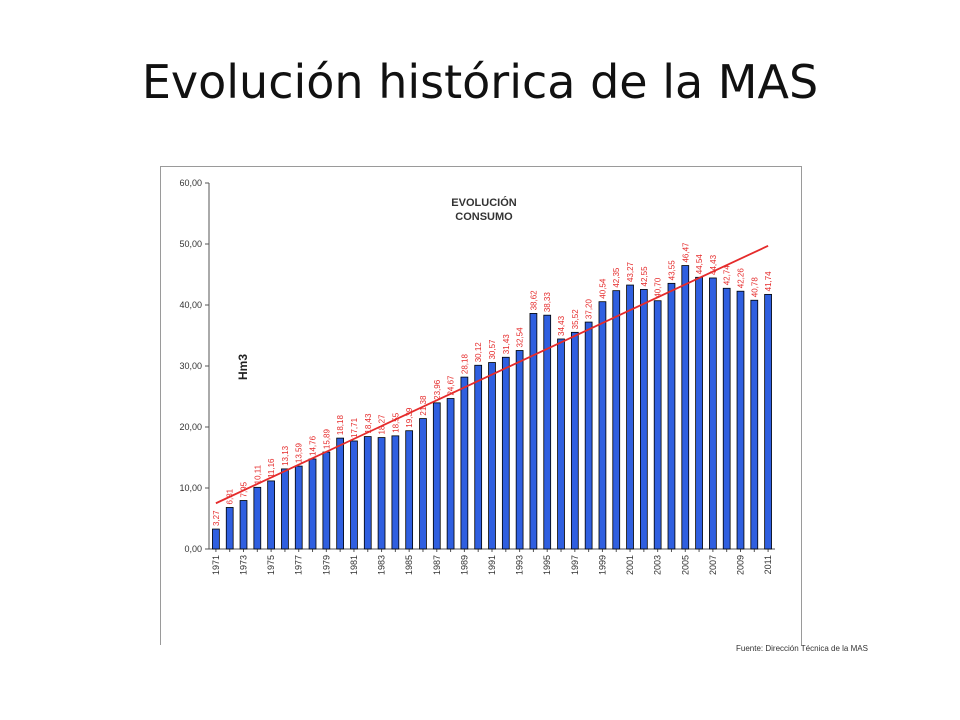 The height and width of the screenshot is (720, 960). What do you see at coordinates (230, 496) in the screenshot?
I see `data-label: 6,81` at bounding box center [230, 496].